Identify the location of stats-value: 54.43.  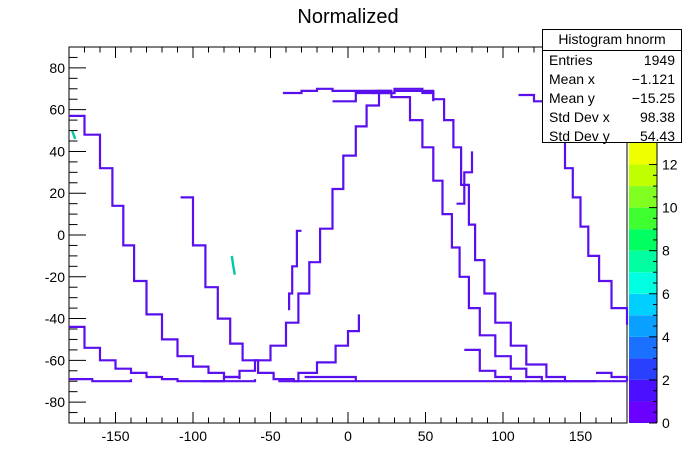
(657, 136).